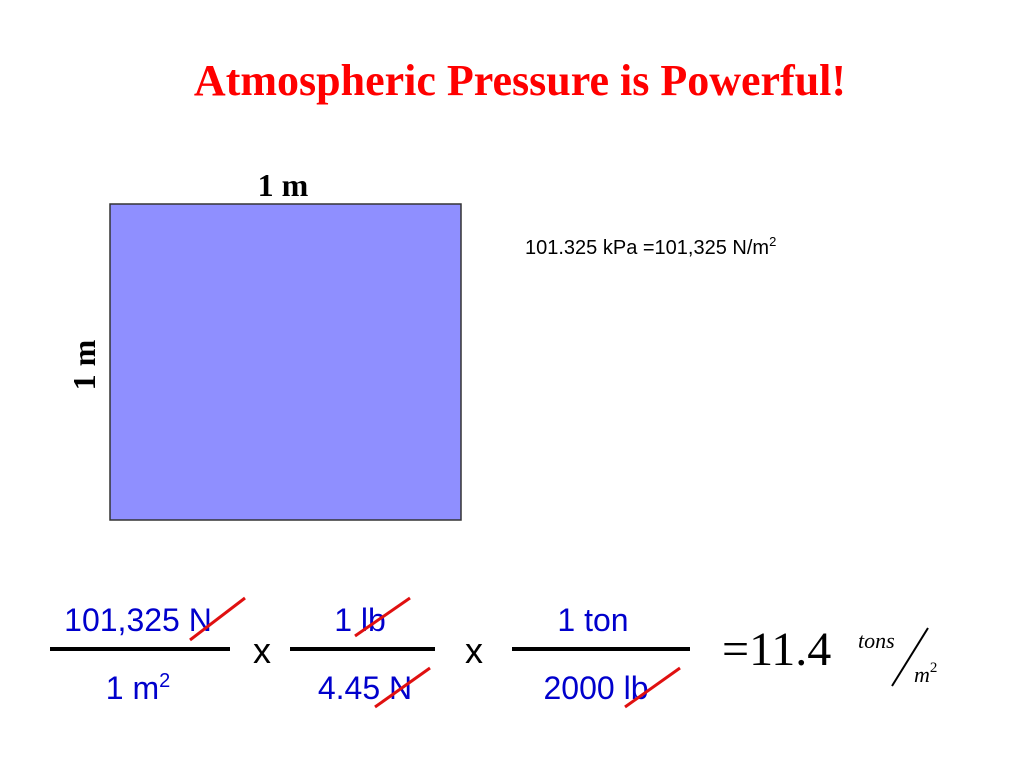 The height and width of the screenshot is (768, 1024). I want to click on unit-denominator-text: m, so click(922, 674).